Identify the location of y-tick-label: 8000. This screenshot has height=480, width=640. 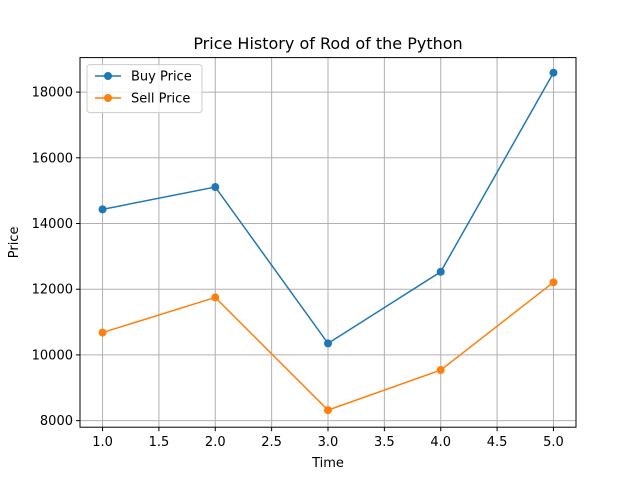
(56, 421).